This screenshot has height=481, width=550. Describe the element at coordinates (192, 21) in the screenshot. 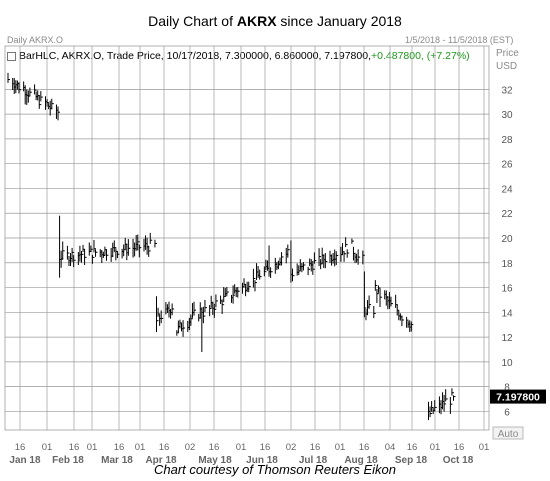

I see `title-prefix: Daily Chart of` at that location.